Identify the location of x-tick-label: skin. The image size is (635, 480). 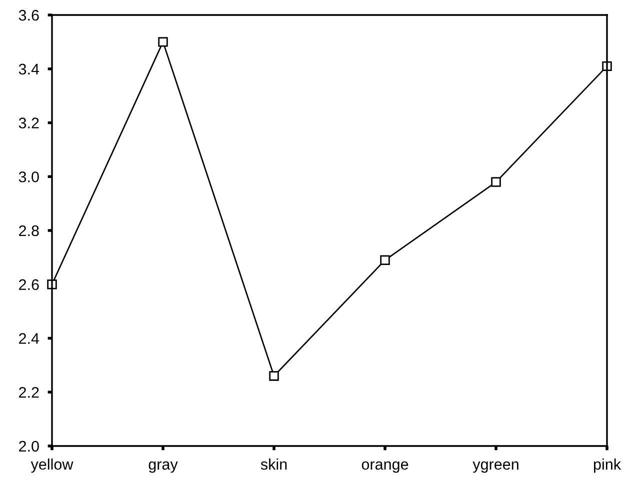
(273, 464).